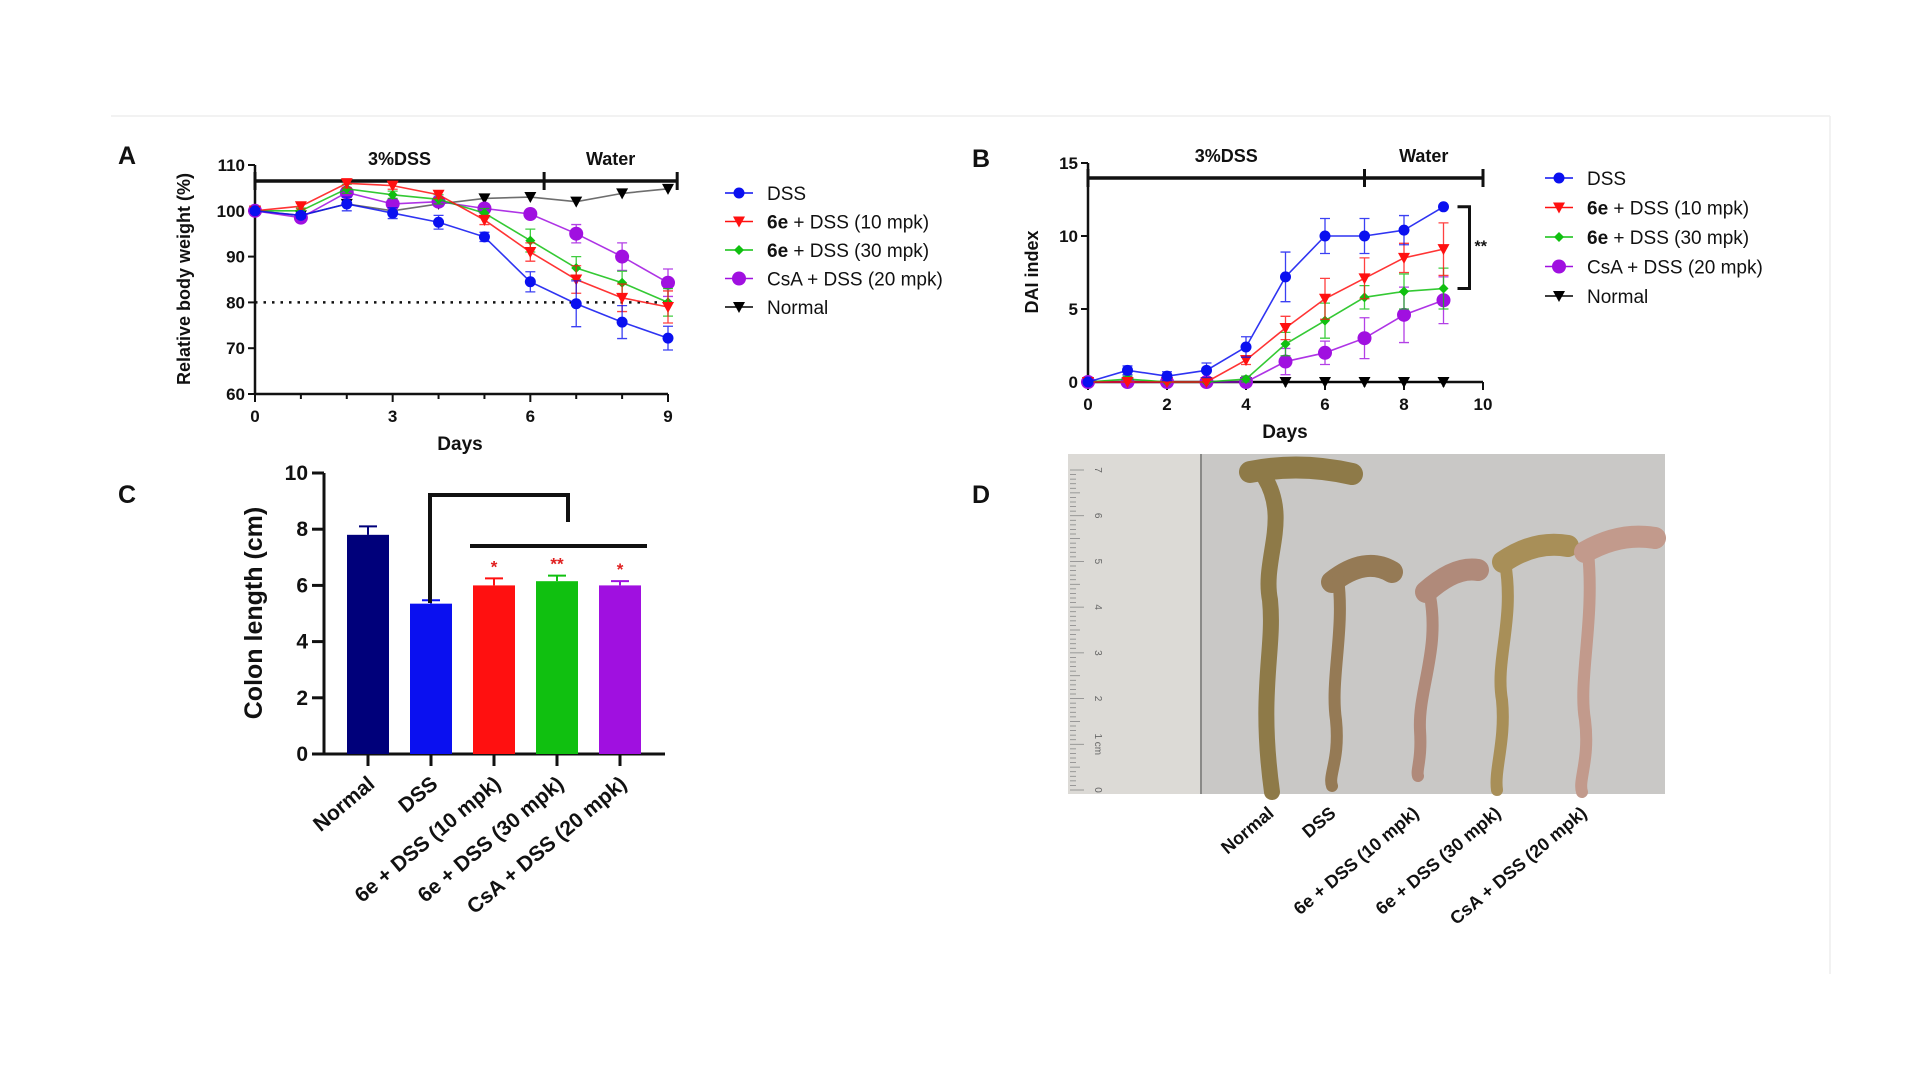  What do you see at coordinates (667, 416) in the screenshot?
I see `x-tick-label: 9` at bounding box center [667, 416].